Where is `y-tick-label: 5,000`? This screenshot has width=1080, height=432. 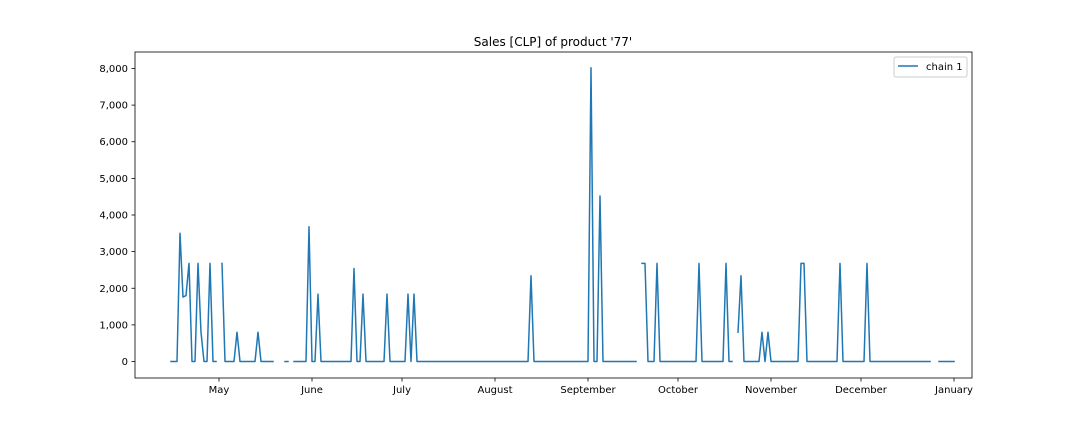 y-tick-label: 5,000 is located at coordinates (113, 179).